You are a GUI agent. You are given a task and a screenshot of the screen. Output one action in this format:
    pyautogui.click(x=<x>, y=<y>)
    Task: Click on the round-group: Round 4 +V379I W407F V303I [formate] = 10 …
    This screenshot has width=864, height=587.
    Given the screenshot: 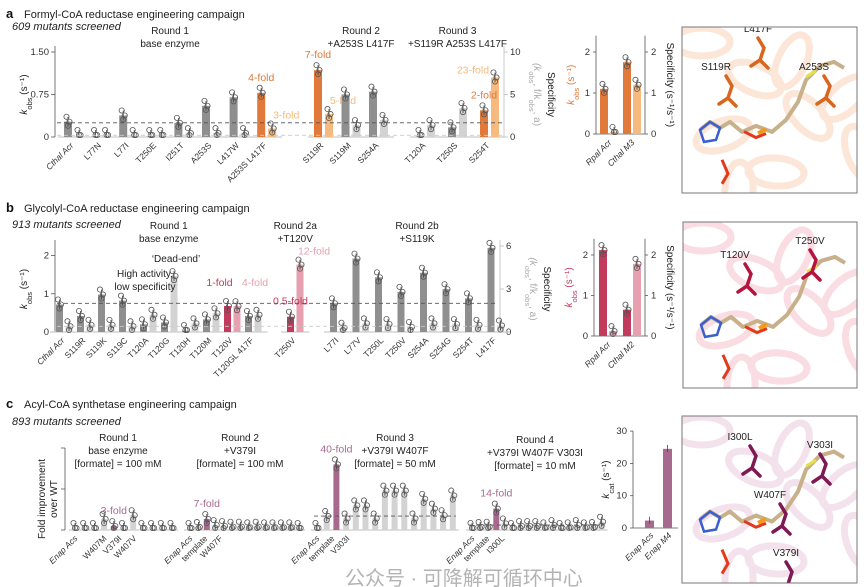 What is the action you would take?
    pyautogui.click(x=526, y=500)
    